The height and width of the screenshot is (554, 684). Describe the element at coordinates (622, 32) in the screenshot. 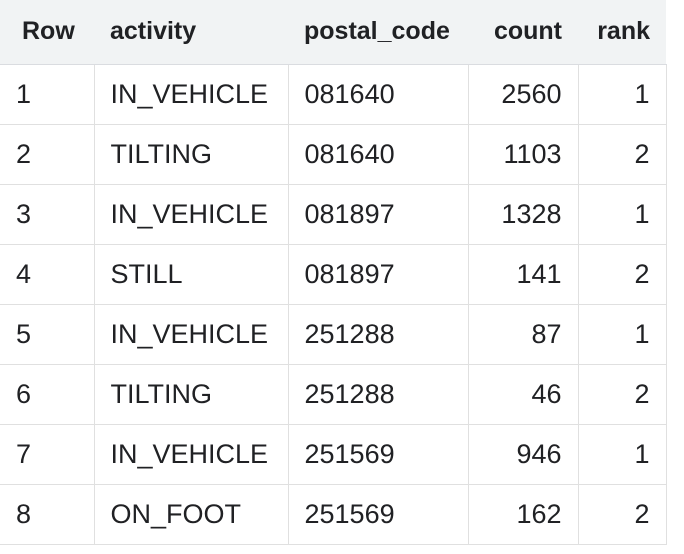

I see `column-header-rank: rank` at that location.